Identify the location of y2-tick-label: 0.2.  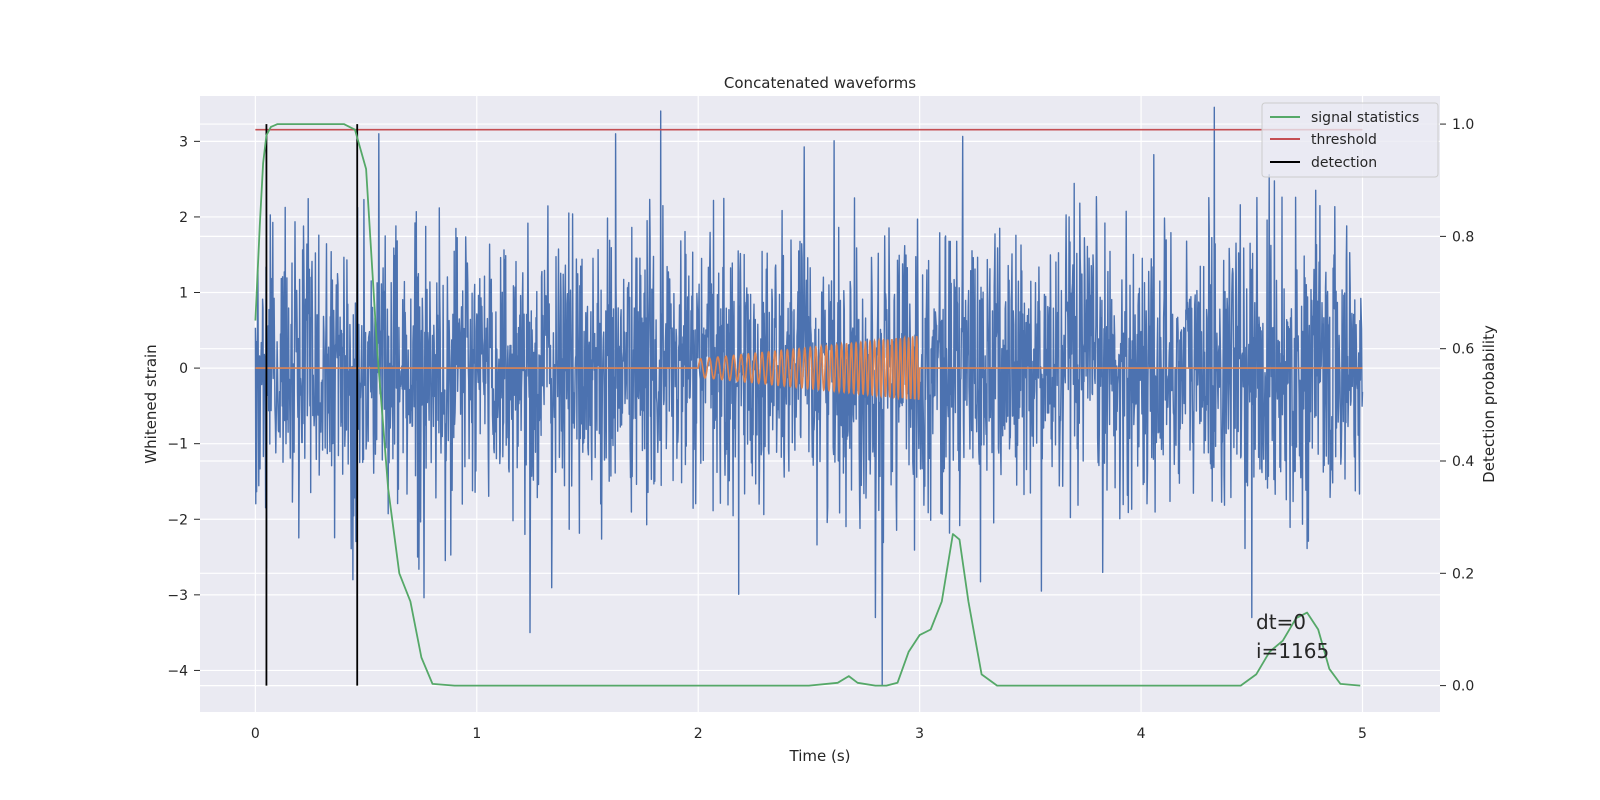
(1463, 574).